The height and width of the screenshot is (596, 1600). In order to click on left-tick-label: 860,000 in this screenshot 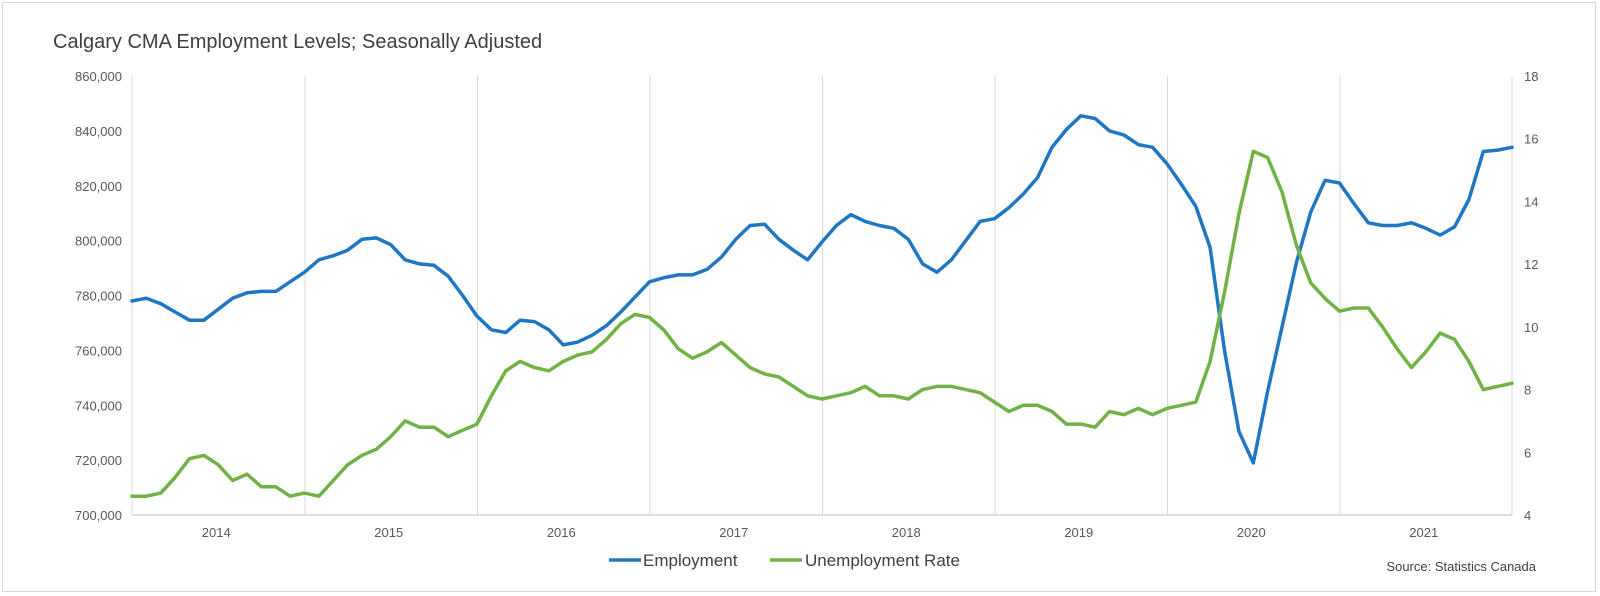, I will do `click(98, 76)`.